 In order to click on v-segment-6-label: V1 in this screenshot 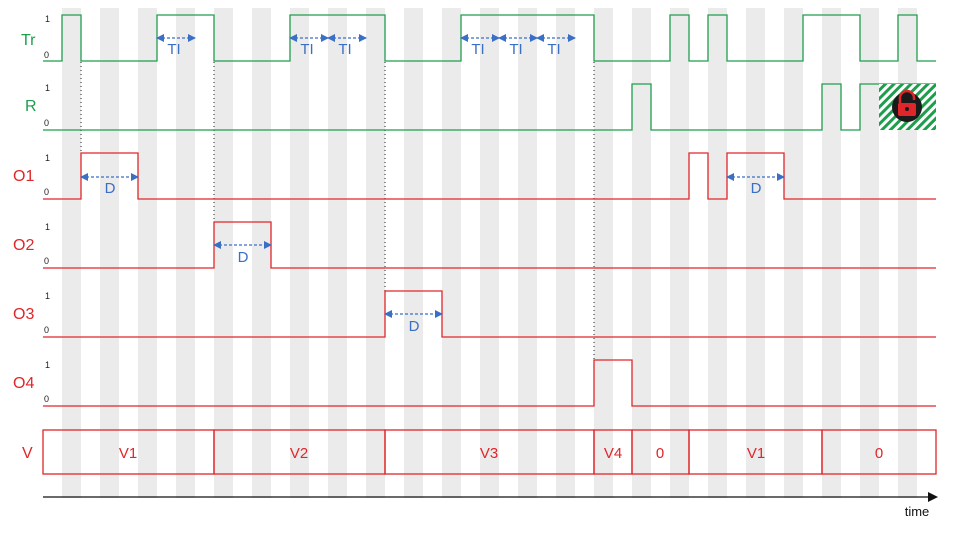, I will do `click(756, 453)`.